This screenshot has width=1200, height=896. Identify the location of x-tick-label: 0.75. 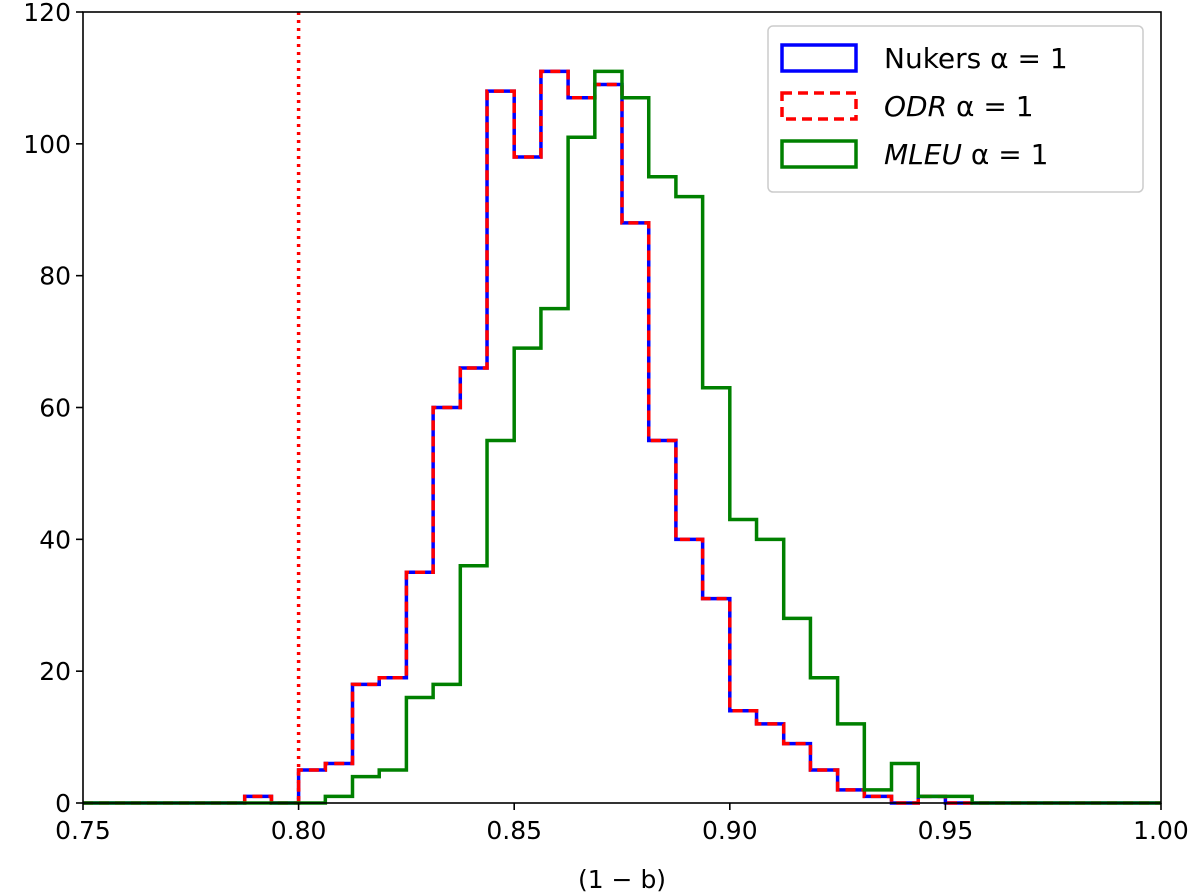
(83, 830).